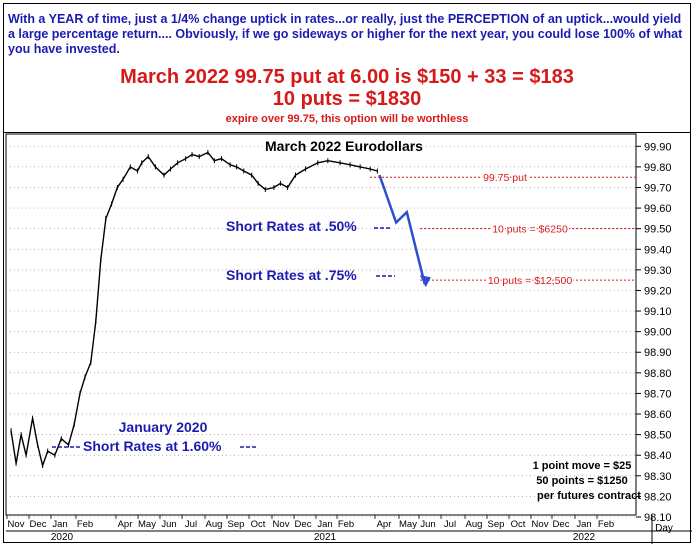 The height and width of the screenshot is (546, 694). I want to click on short-rate-label-75: Short Rates at .75%, so click(291, 275).